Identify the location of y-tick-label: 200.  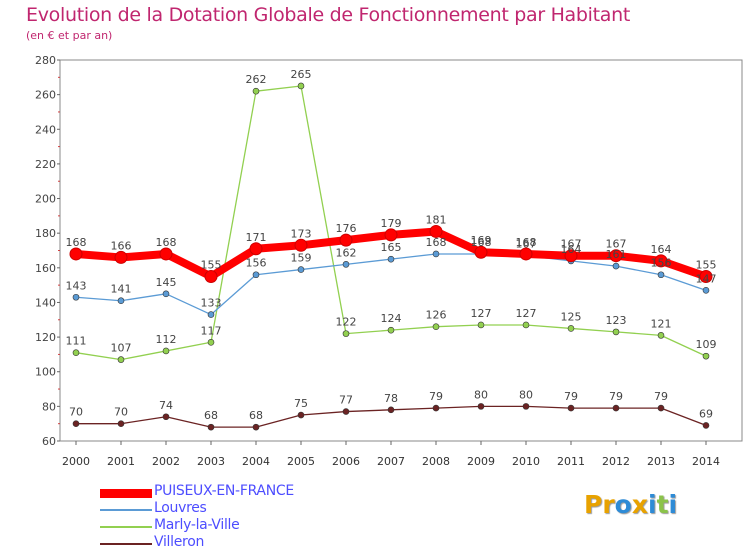
(45, 199).